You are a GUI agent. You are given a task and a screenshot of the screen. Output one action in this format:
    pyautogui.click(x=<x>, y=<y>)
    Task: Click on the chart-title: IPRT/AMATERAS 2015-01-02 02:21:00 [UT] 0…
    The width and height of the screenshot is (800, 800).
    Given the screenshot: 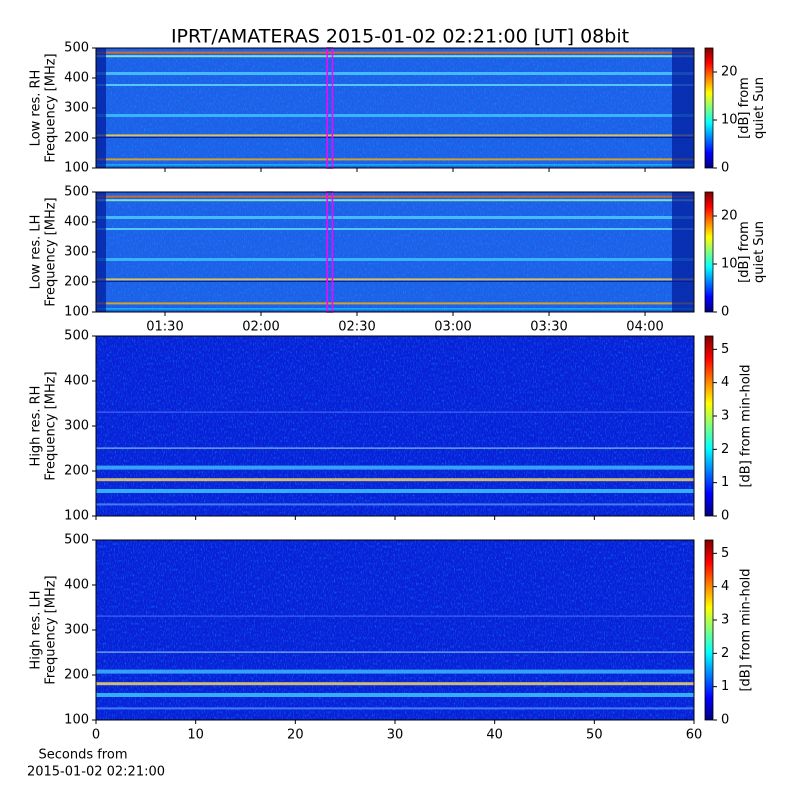 What is the action you would take?
    pyautogui.click(x=400, y=37)
    